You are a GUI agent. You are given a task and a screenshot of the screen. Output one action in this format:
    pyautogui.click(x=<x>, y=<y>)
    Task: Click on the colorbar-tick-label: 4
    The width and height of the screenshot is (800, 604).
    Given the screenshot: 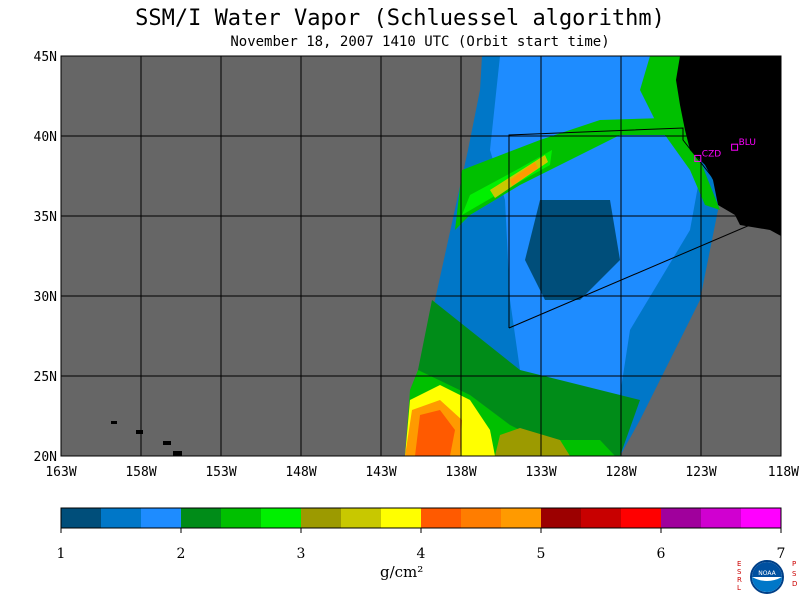 What is the action you would take?
    pyautogui.click(x=421, y=554)
    